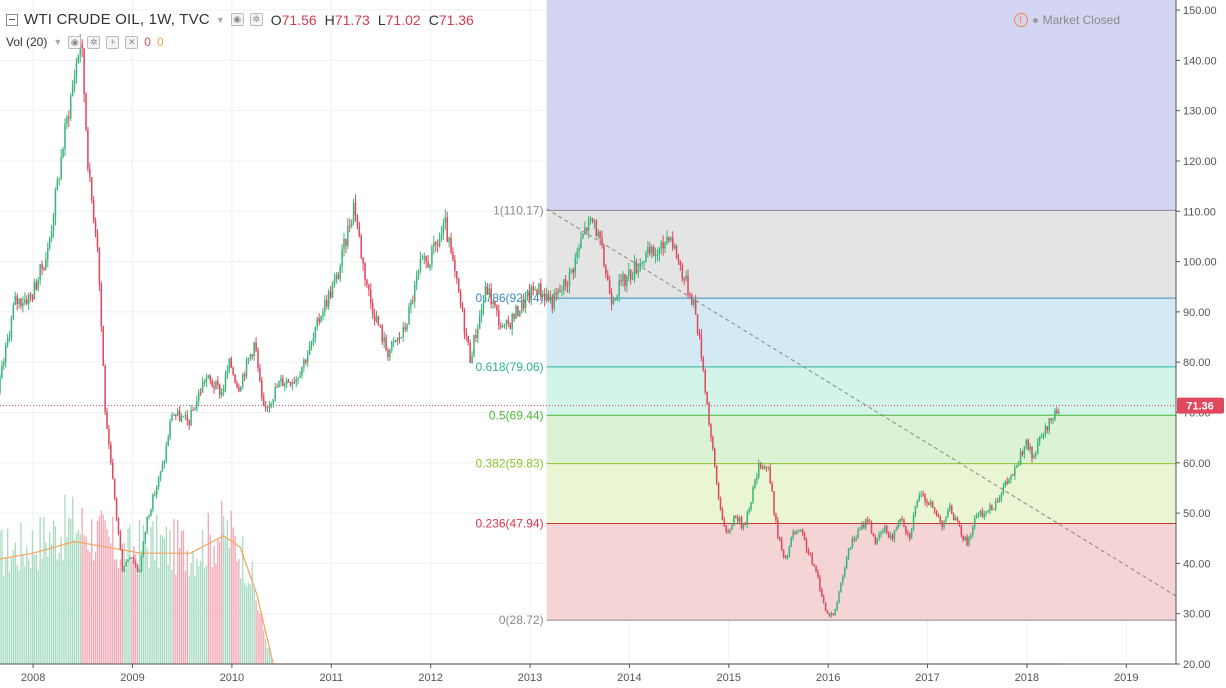  What do you see at coordinates (828, 678) in the screenshot?
I see `x-tick-label: 2016` at bounding box center [828, 678].